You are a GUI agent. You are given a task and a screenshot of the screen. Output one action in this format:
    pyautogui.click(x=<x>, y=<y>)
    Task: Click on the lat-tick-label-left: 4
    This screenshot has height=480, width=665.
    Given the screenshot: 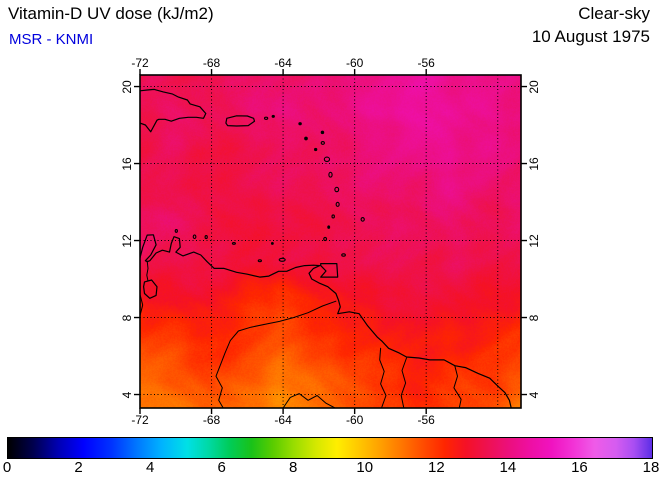 What is the action you would take?
    pyautogui.click(x=127, y=394)
    